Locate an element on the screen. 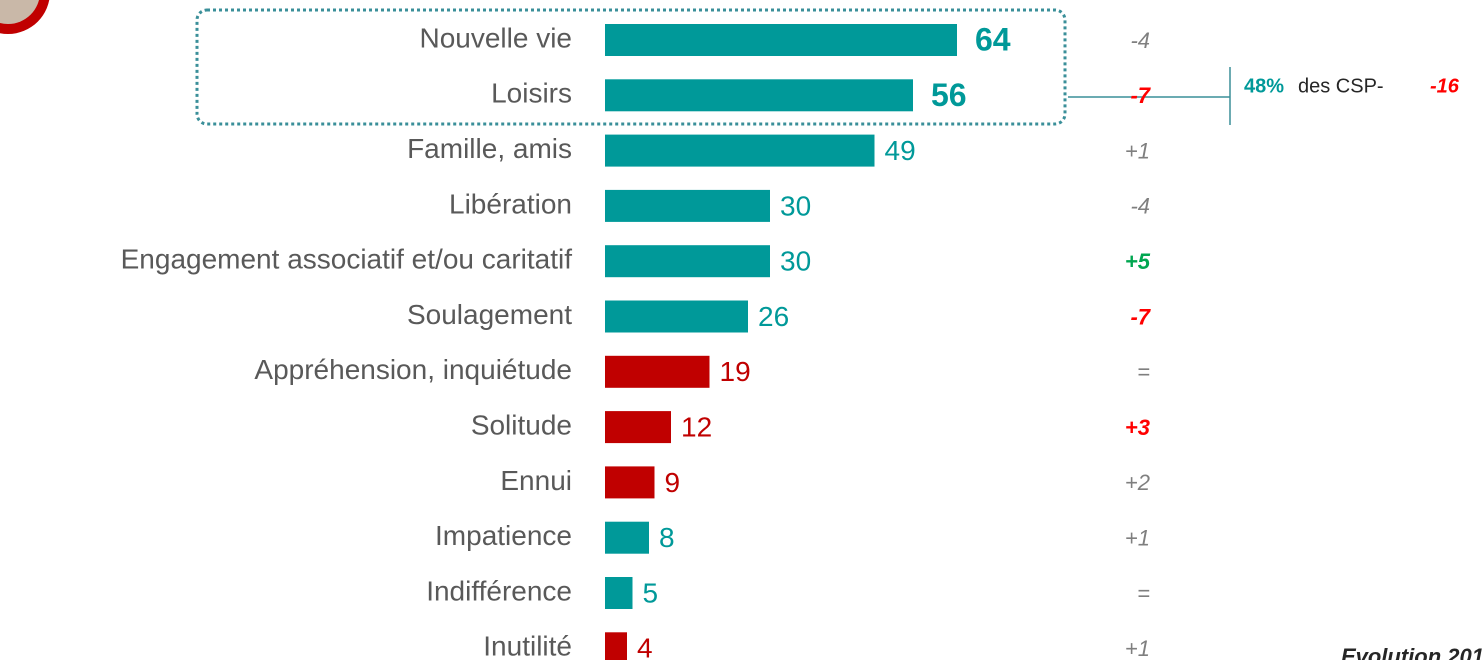 This screenshot has width=1484, height=660. category-label: Soulagement is located at coordinates (489, 314).